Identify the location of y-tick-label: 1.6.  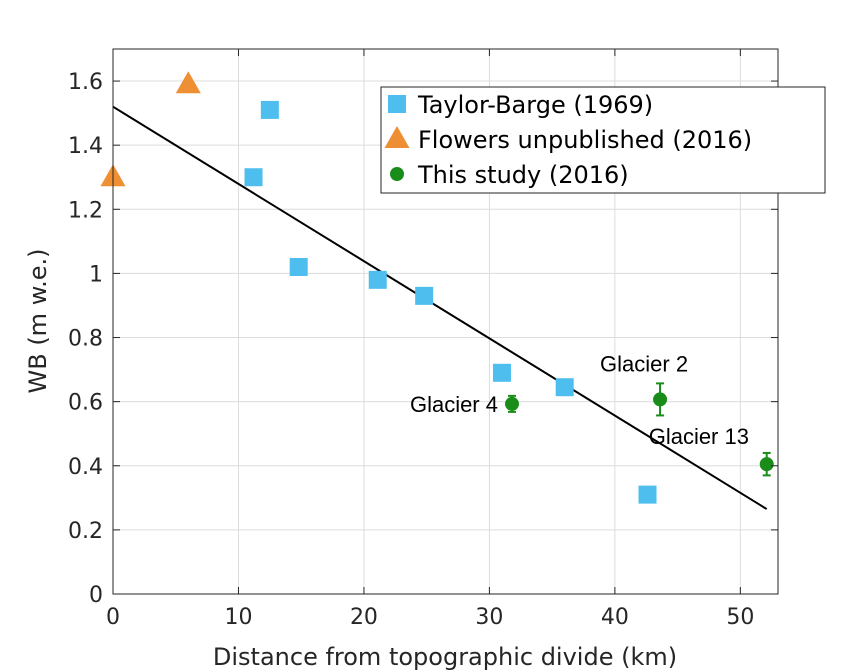
(85, 82).